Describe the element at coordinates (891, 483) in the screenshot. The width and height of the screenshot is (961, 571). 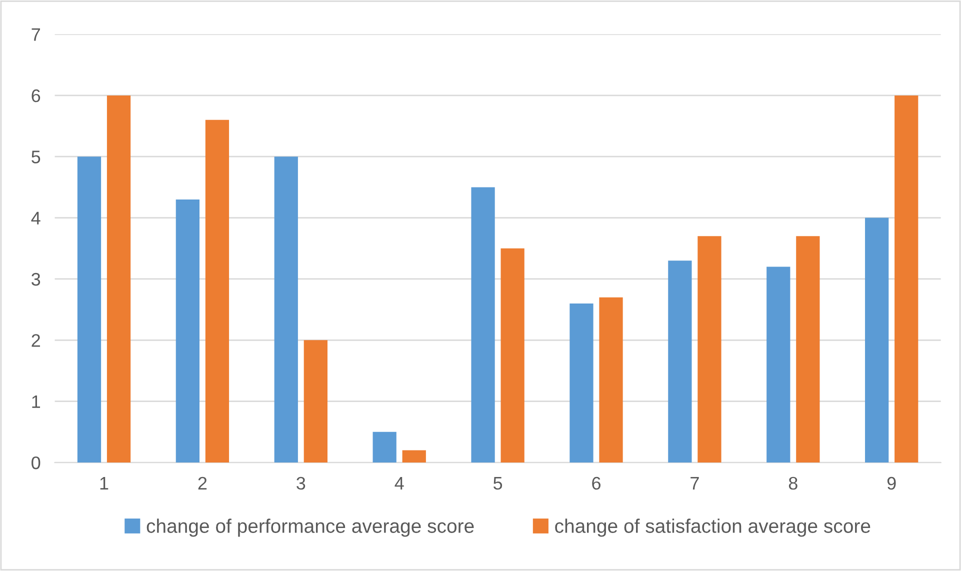
I see `x-tick-label: 9` at that location.